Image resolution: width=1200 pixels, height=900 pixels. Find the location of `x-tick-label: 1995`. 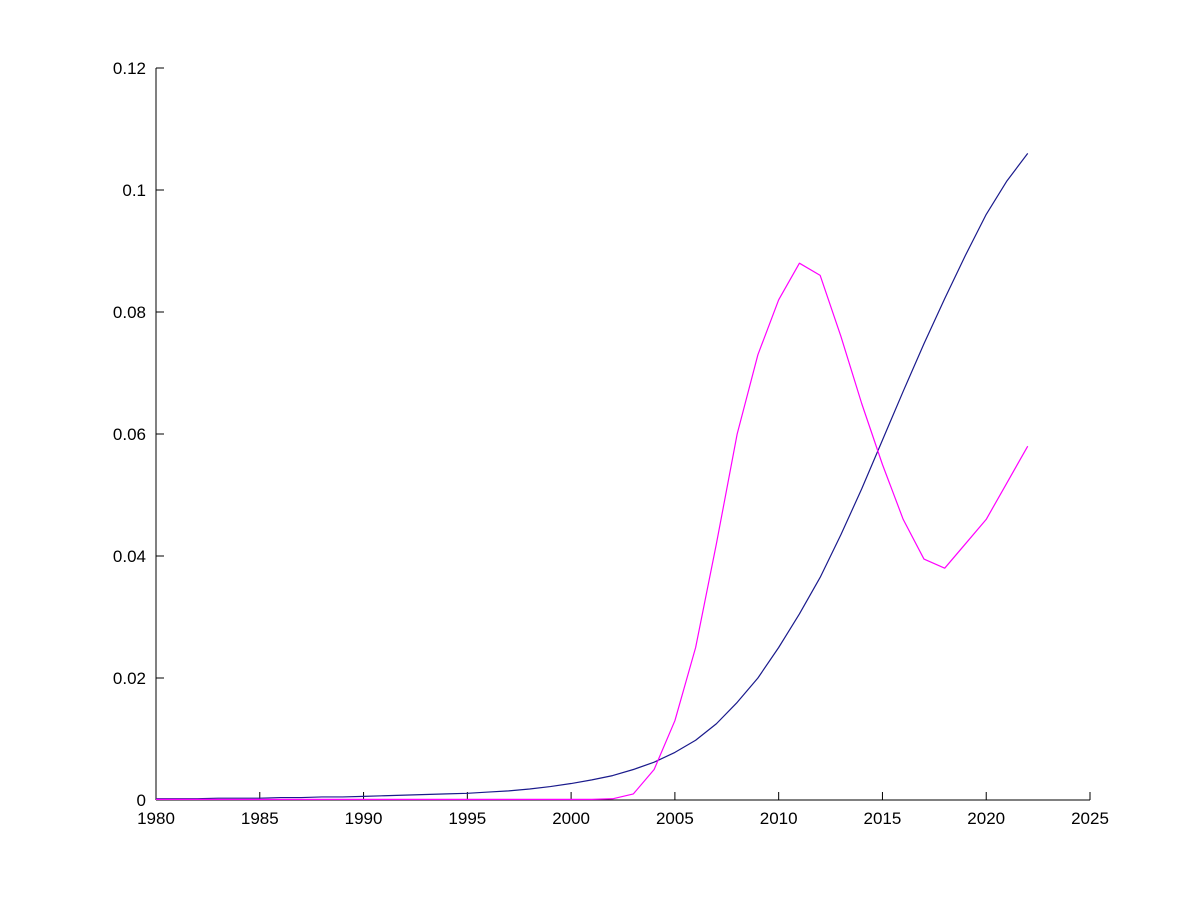

x-tick-label: 1995 is located at coordinates (467, 818).